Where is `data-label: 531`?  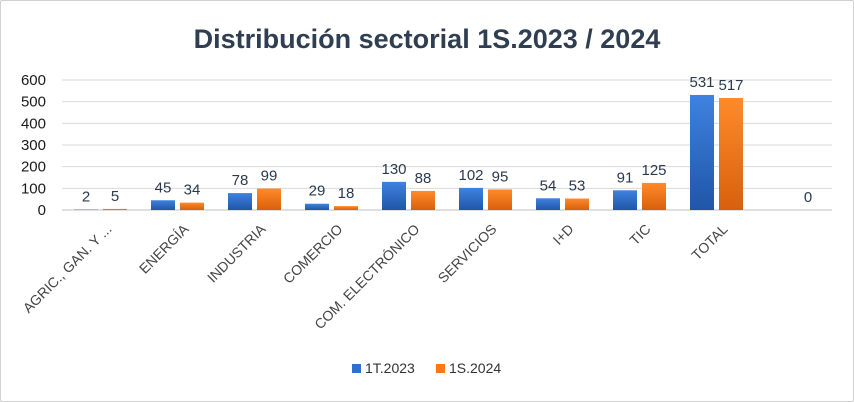
data-label: 531 is located at coordinates (701, 82).